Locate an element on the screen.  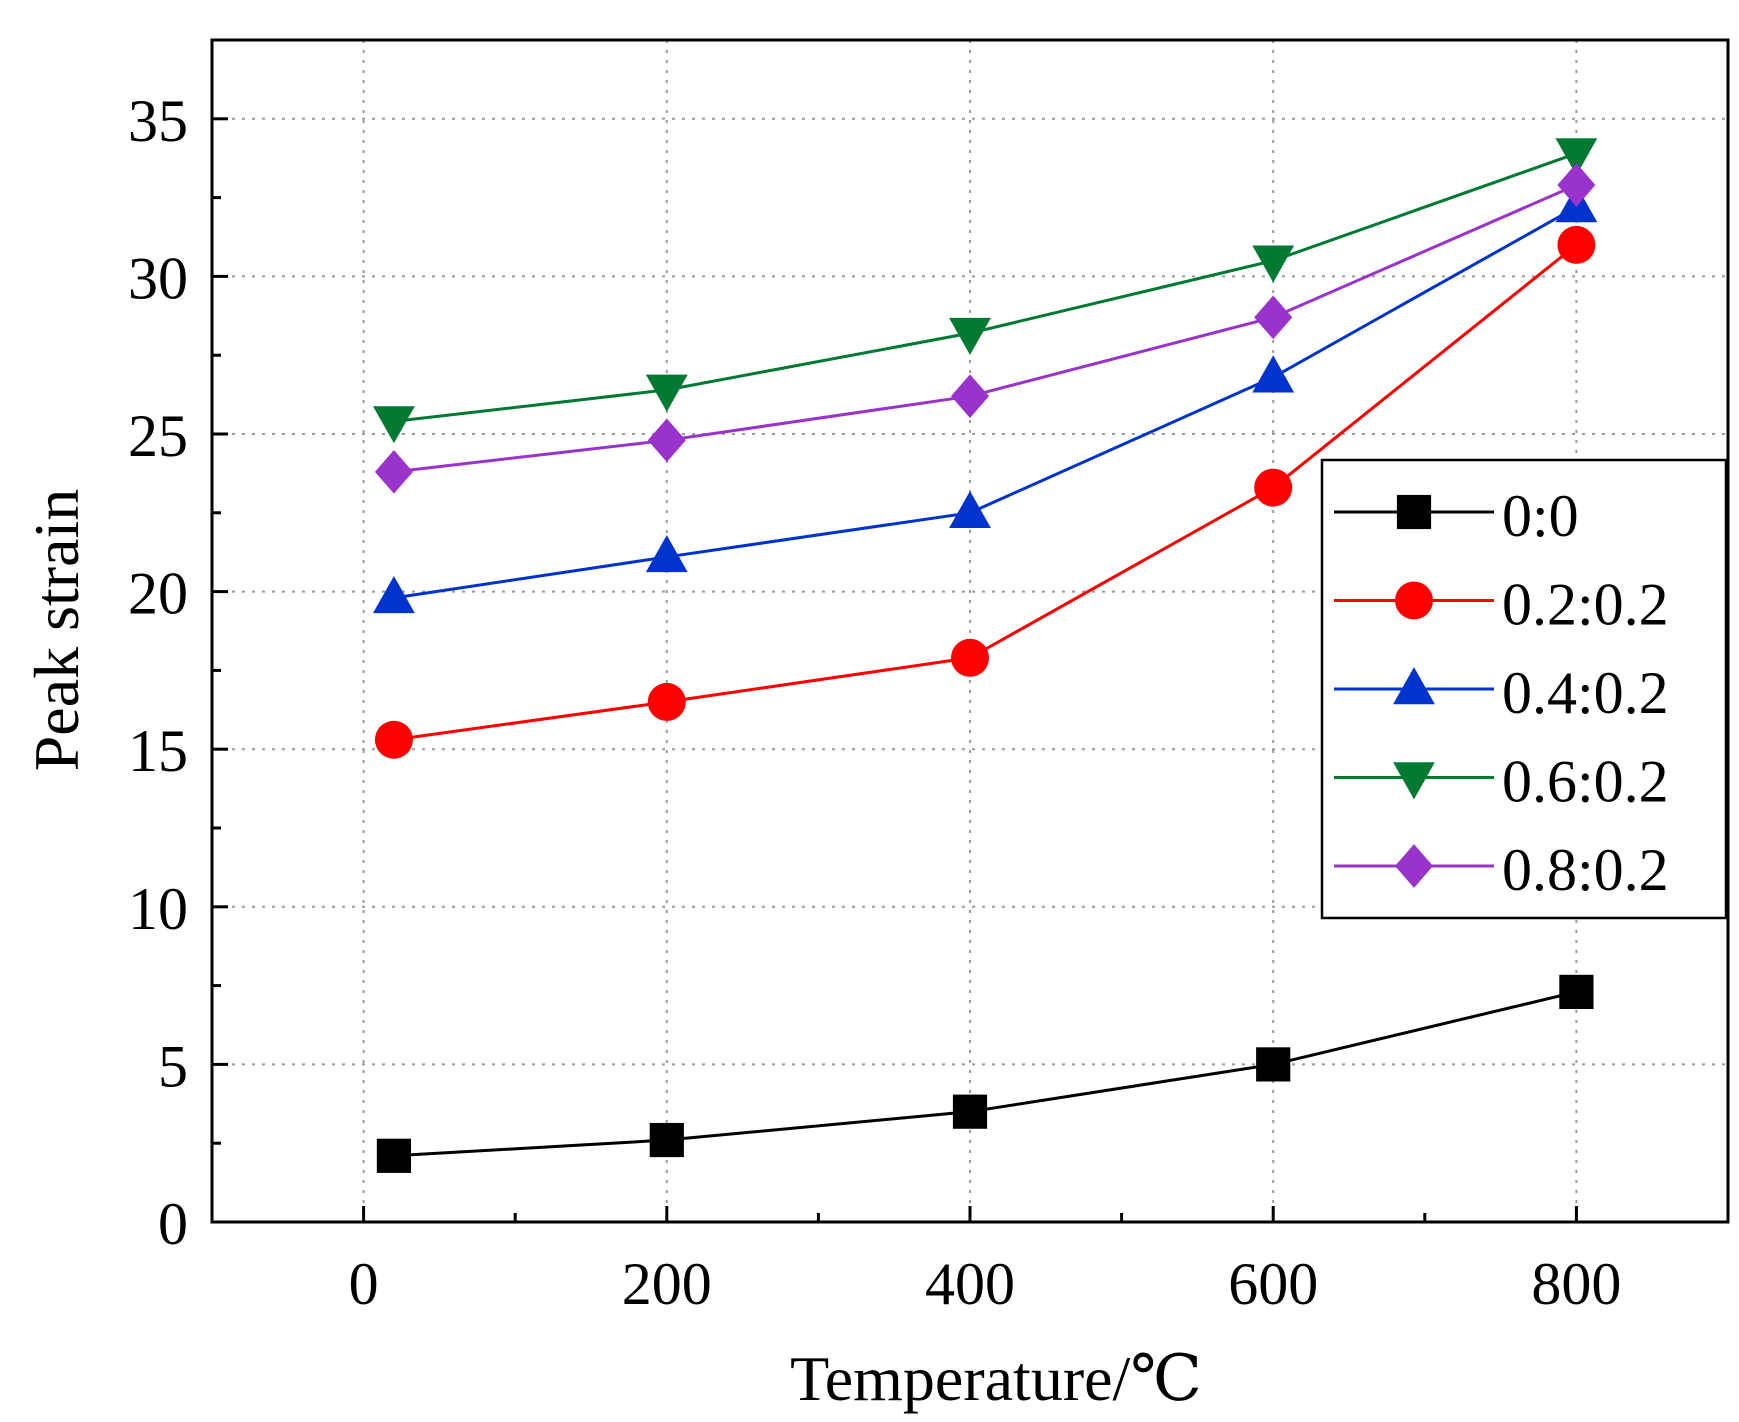
x-tick-label: 400 is located at coordinates (970, 1284).